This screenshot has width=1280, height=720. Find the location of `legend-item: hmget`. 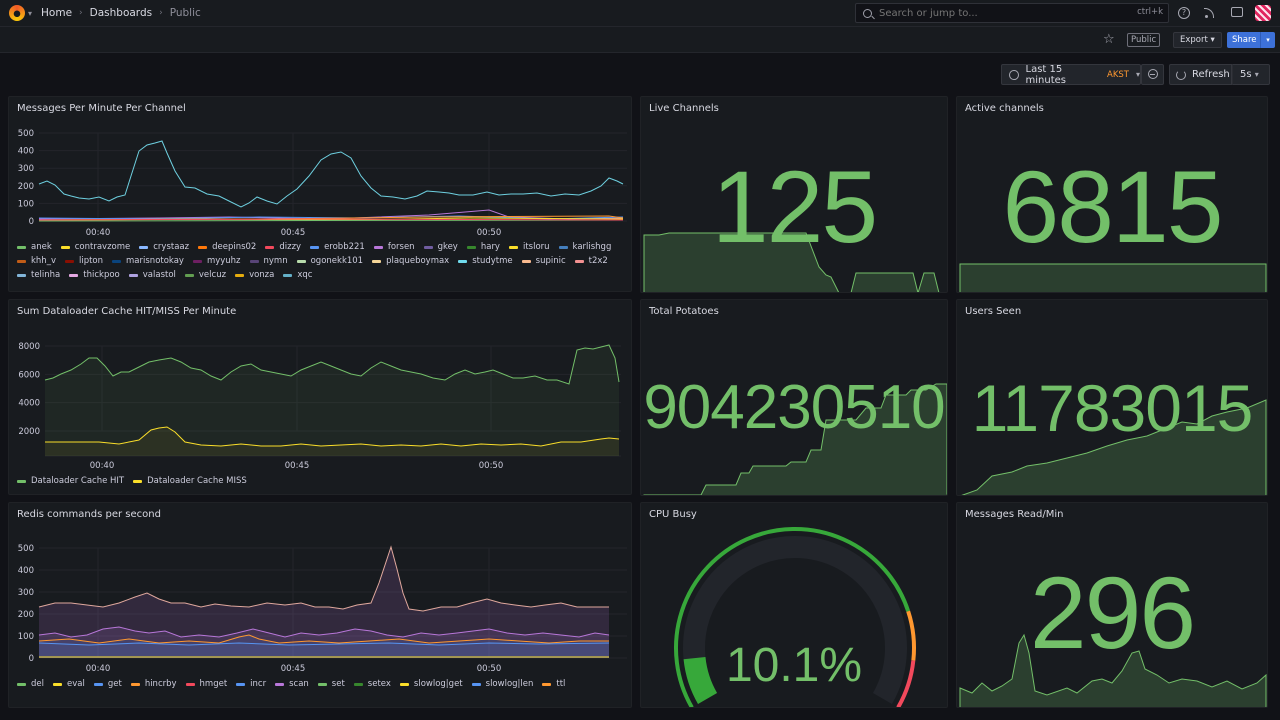

legend-item: hmget is located at coordinates (206, 684).